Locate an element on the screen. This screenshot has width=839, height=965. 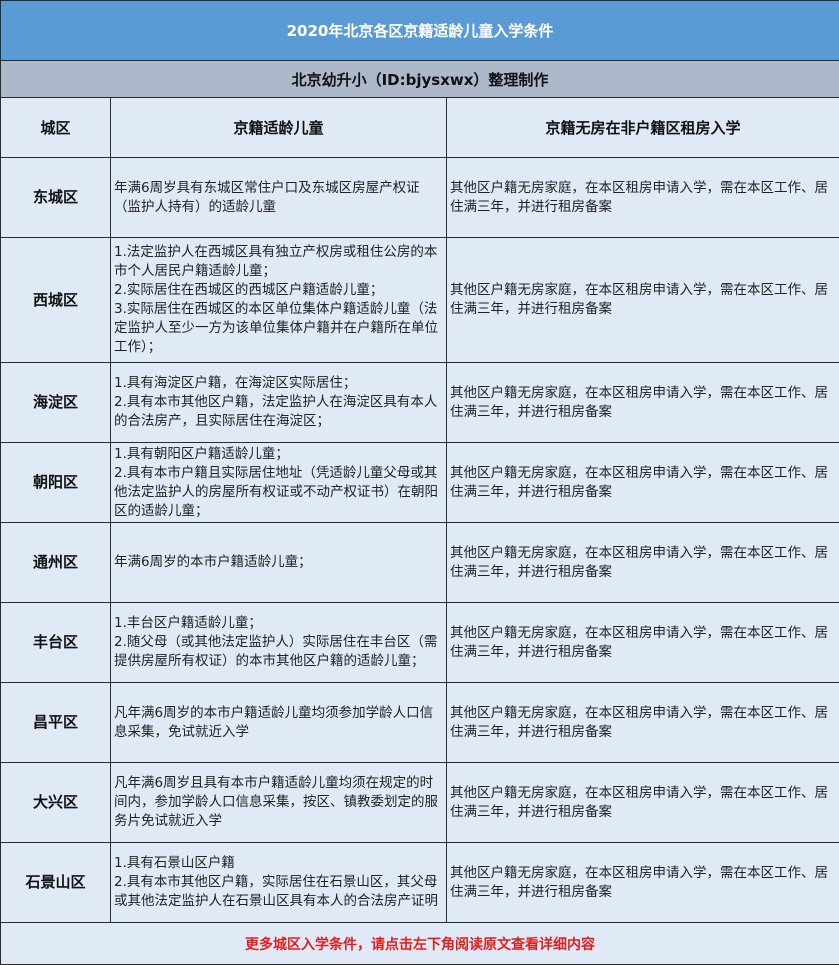
district-cell: 海淀区 is located at coordinates (56, 403).